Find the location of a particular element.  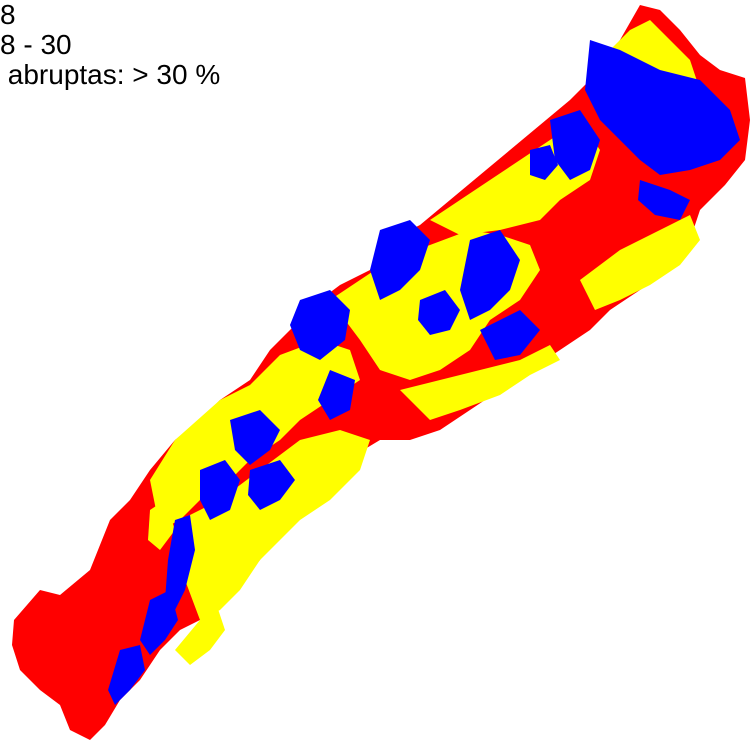

legend-entry-steep: abruptas: > 30 % is located at coordinates (110, 74).